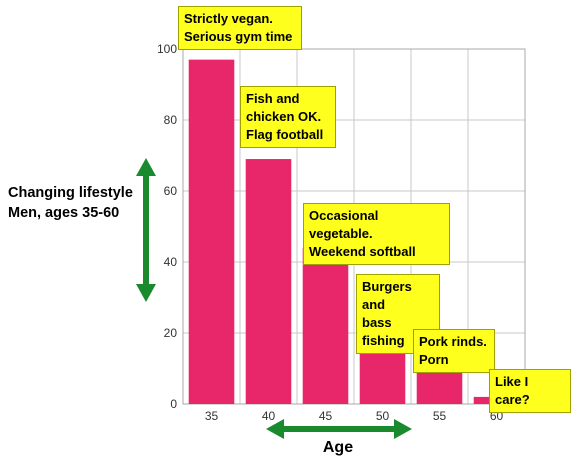 The image size is (588, 462). Describe the element at coordinates (171, 191) in the screenshot. I see `y-tick-label: 60` at that location.